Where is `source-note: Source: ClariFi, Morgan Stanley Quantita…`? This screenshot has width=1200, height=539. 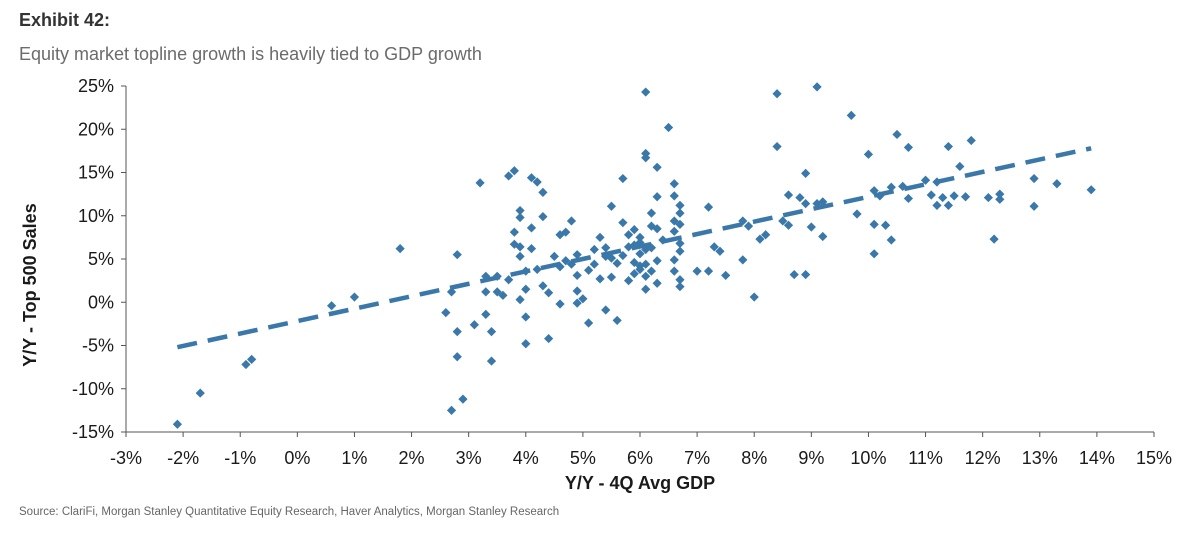
source-note: Source: ClariFi, Morgan Stanley Quantita… is located at coordinates (289, 512).